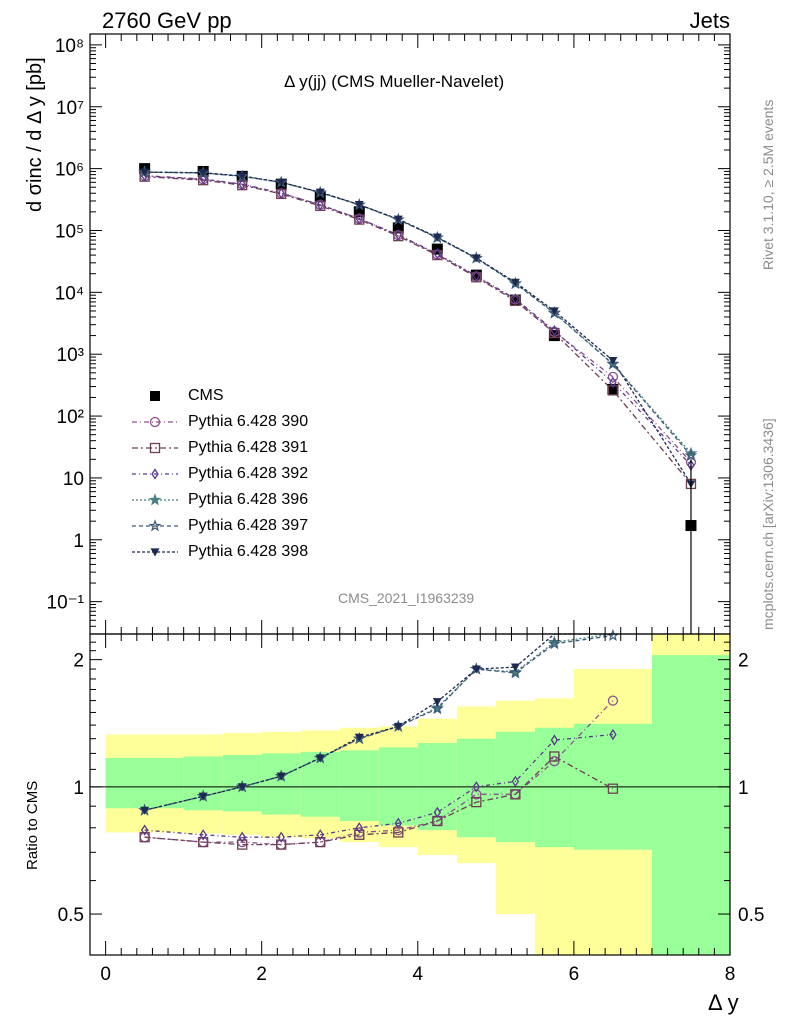  Describe the element at coordinates (105, 974) in the screenshot. I see `x-tick-label: 0` at that location.